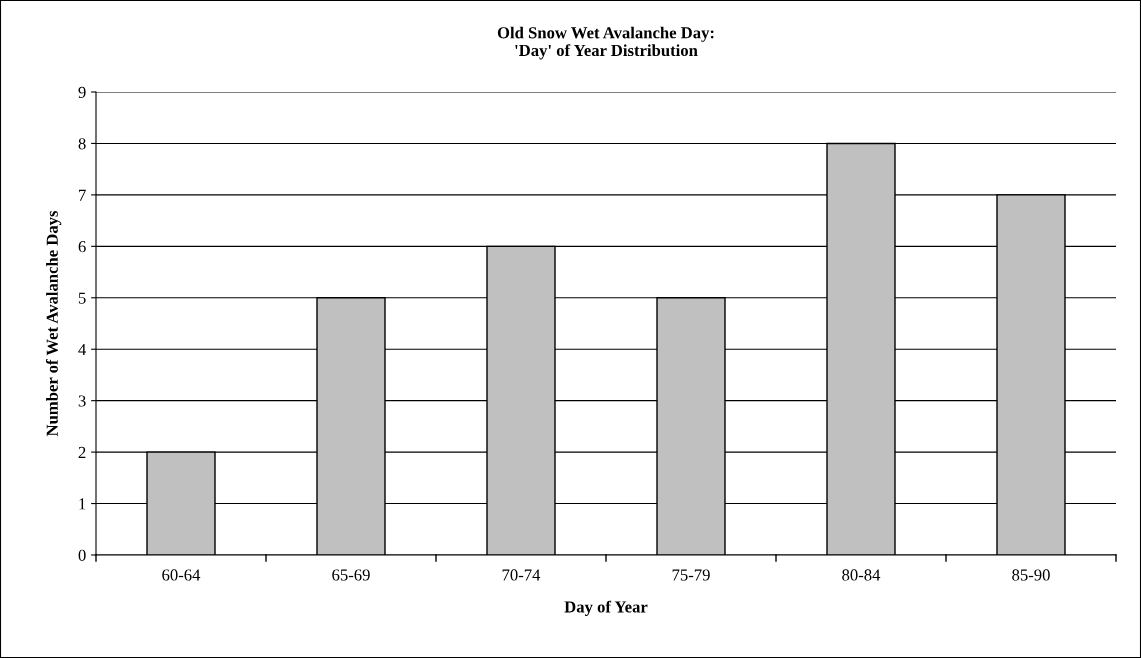 The image size is (1141, 658). I want to click on y-tick-label: 9, so click(82, 92).